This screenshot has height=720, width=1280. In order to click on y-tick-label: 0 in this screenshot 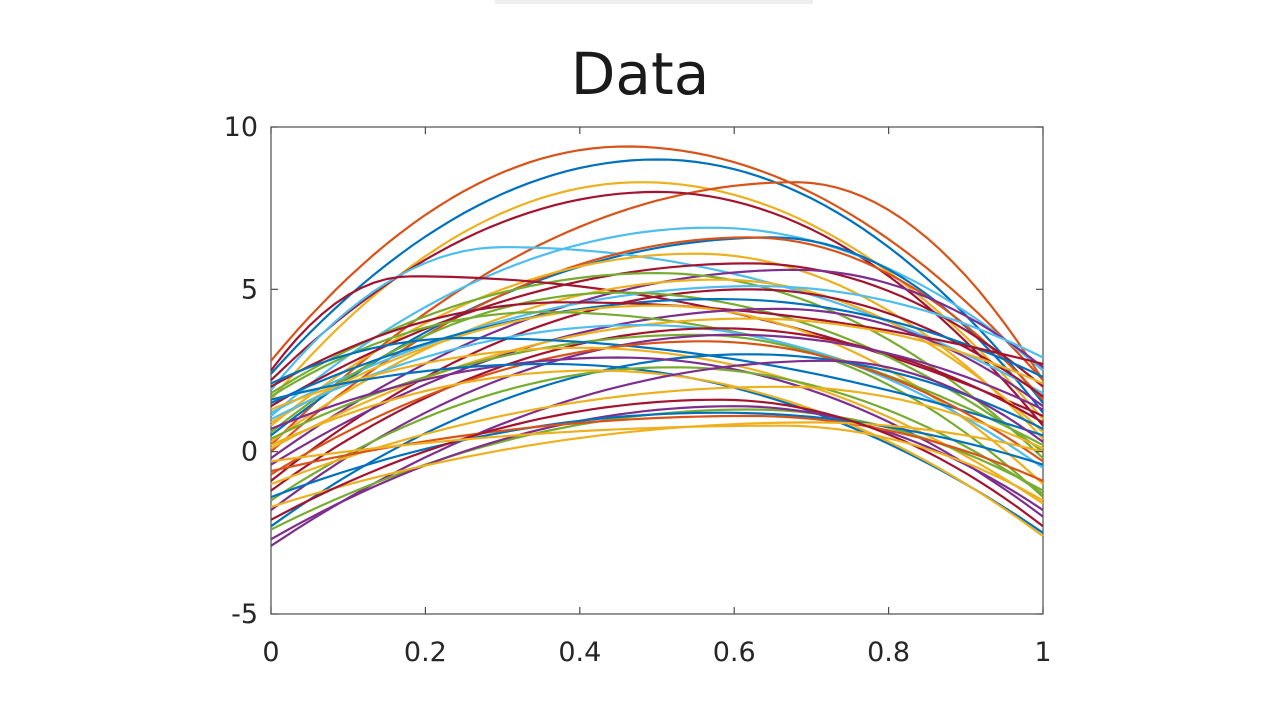, I will do `click(249, 452)`.